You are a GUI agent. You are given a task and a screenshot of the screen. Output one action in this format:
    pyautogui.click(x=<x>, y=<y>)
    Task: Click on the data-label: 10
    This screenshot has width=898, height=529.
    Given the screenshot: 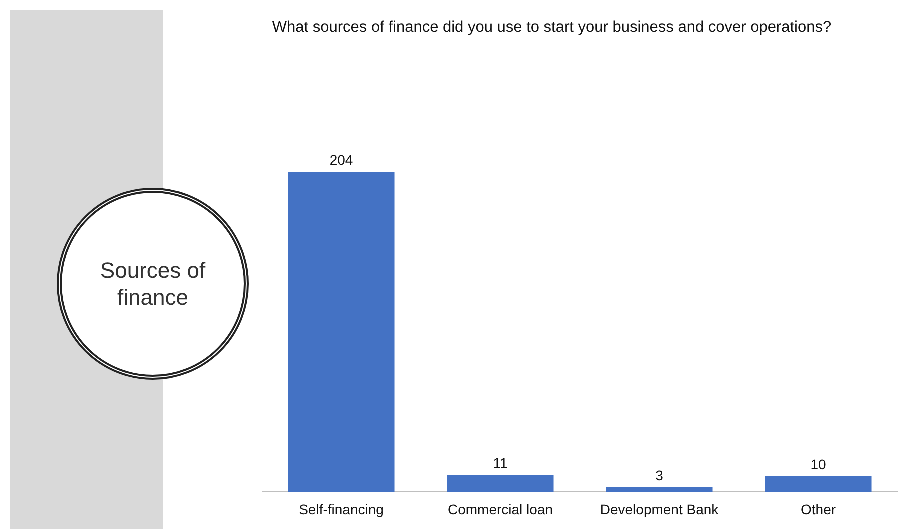 What is the action you would take?
    pyautogui.click(x=818, y=464)
    